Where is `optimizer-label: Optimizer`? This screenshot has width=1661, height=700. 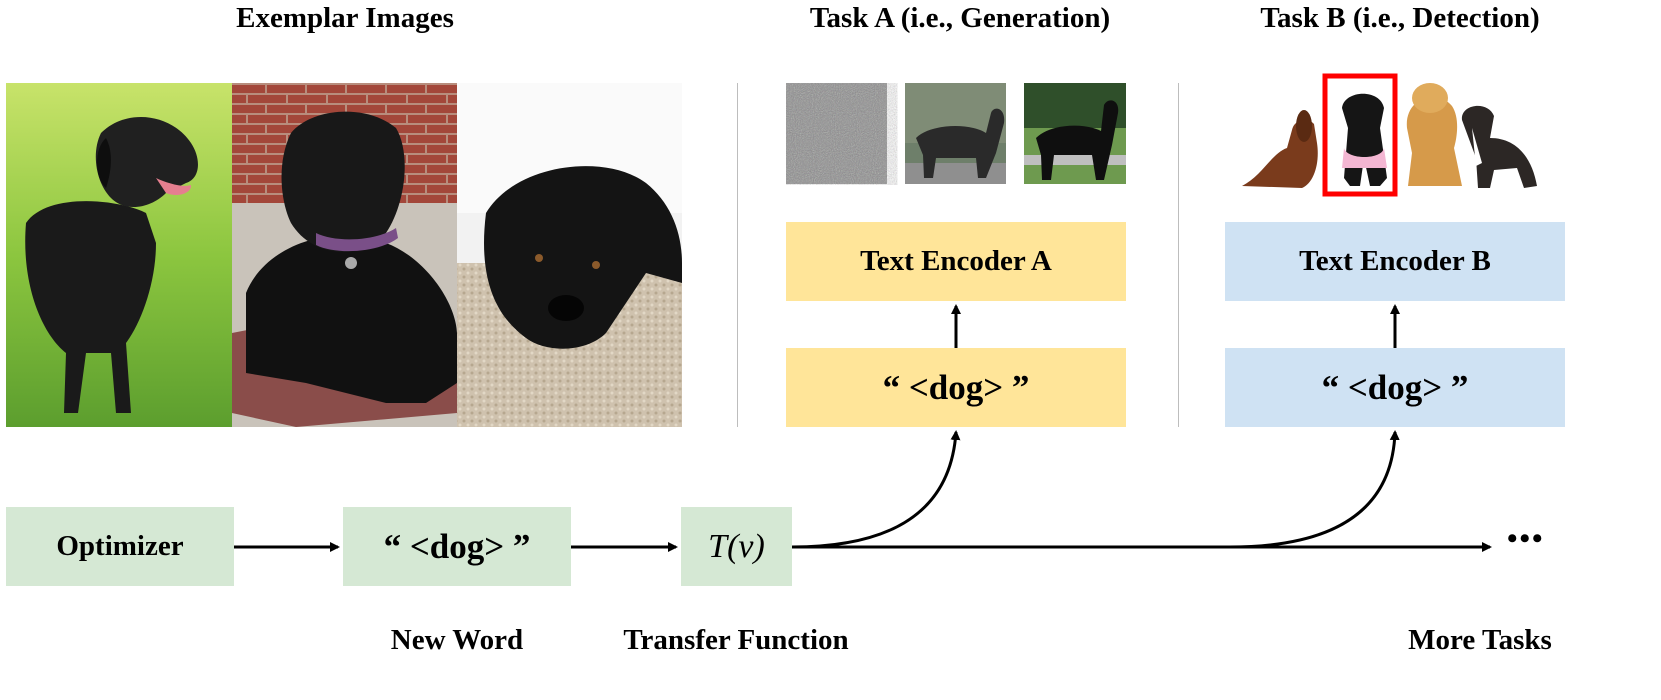
optimizer-label: Optimizer is located at coordinates (120, 546).